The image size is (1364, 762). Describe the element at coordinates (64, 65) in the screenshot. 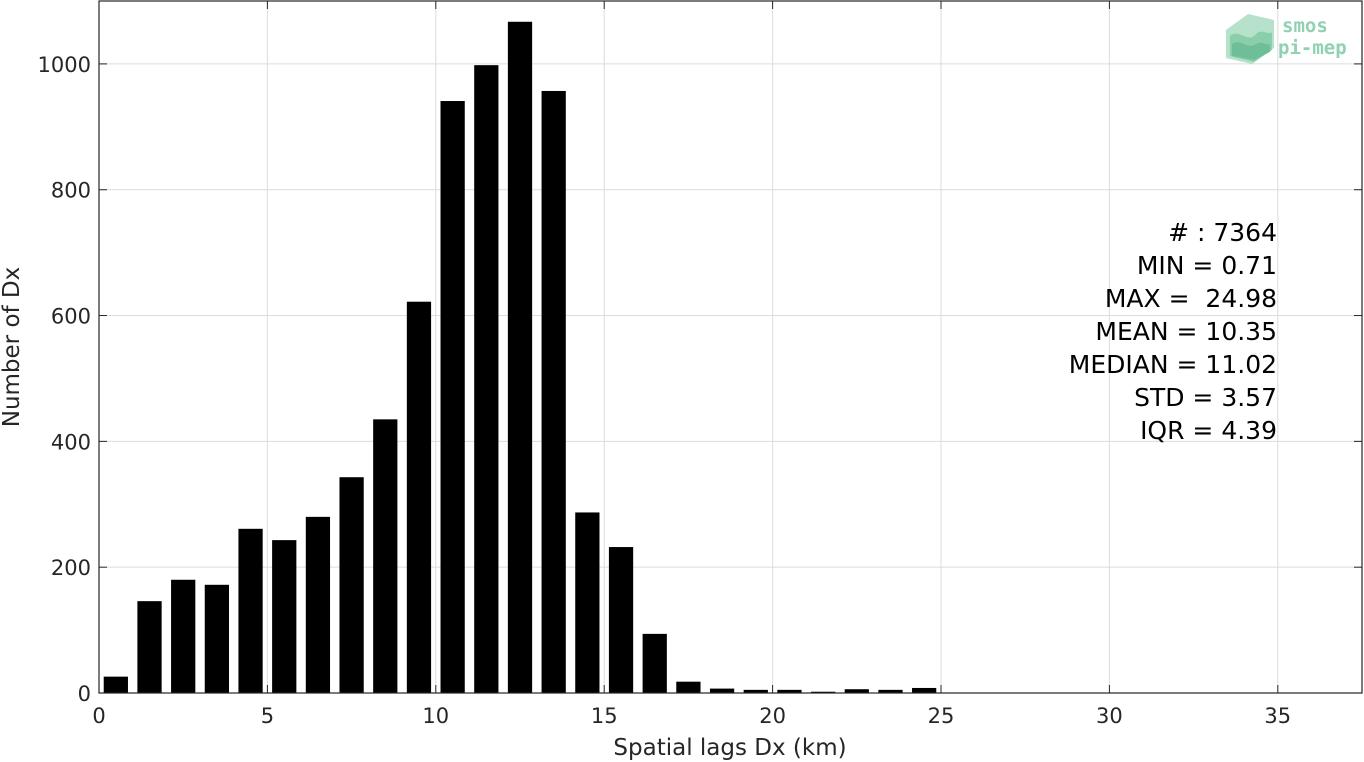

I see `y-tick-label: 1000` at that location.